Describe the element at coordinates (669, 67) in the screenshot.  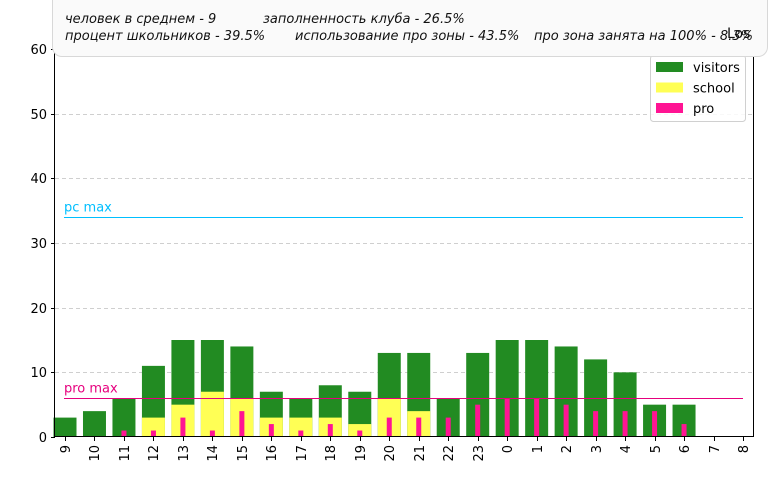
I see `legend-swatch-visitors` at that location.